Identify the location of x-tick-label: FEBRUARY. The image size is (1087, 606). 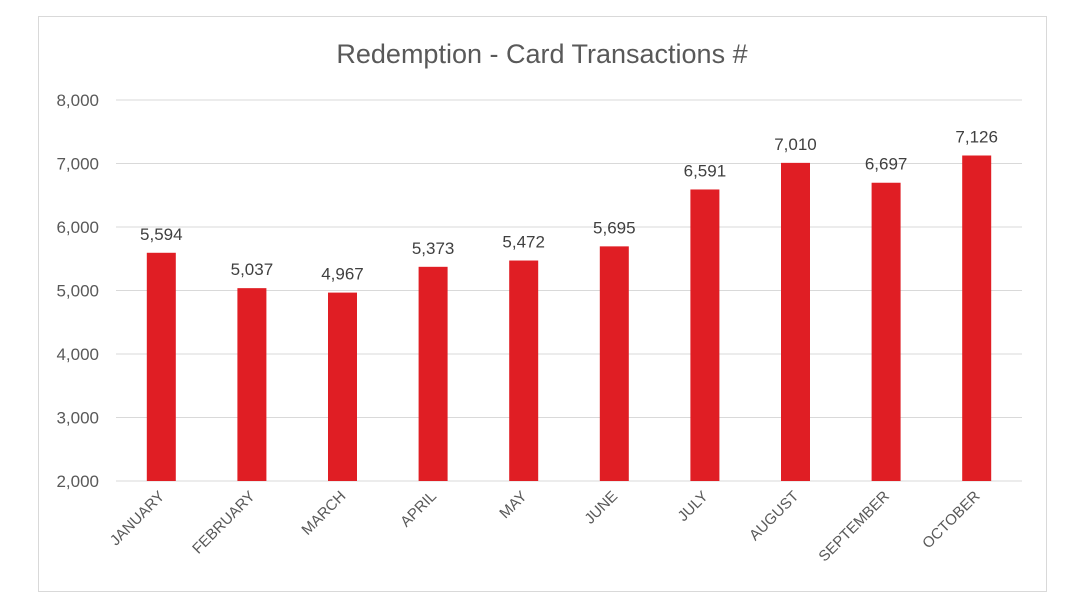
(224, 523).